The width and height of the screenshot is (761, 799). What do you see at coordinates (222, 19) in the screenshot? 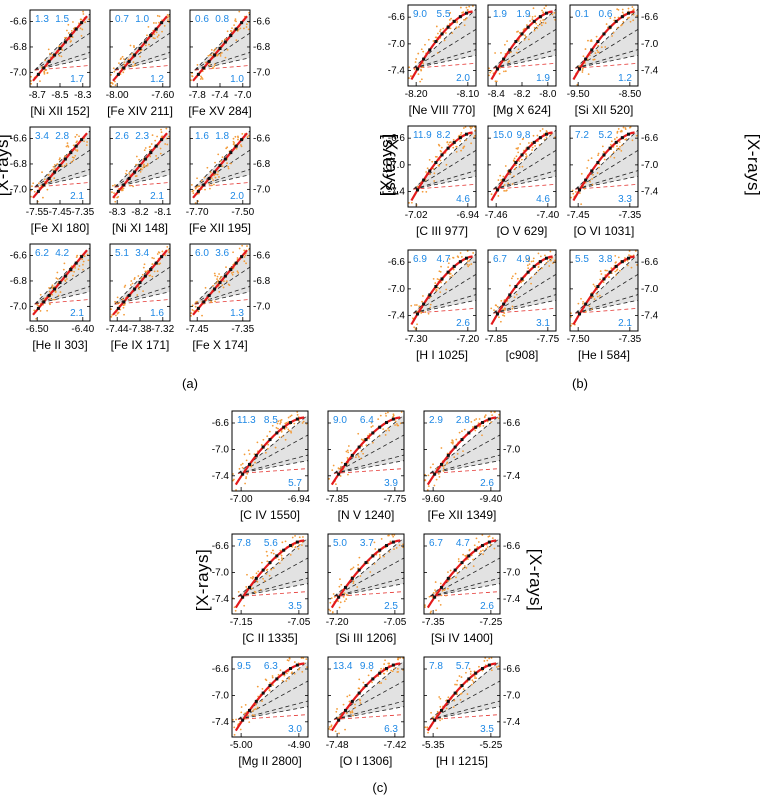
I see `slope-annotation: 0.8` at bounding box center [222, 19].